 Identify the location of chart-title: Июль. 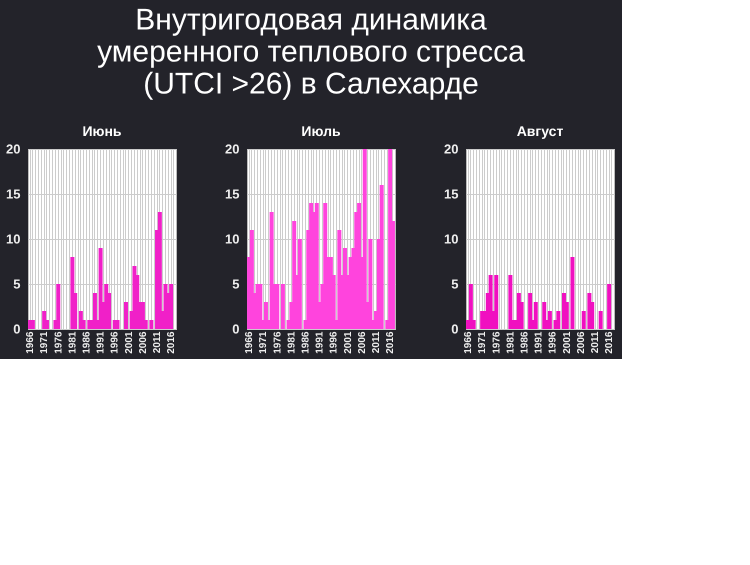
(321, 131).